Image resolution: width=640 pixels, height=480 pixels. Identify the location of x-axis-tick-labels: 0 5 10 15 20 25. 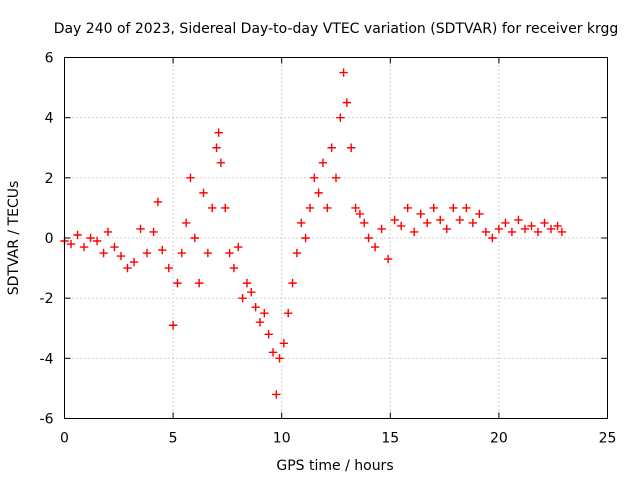
(338, 439).